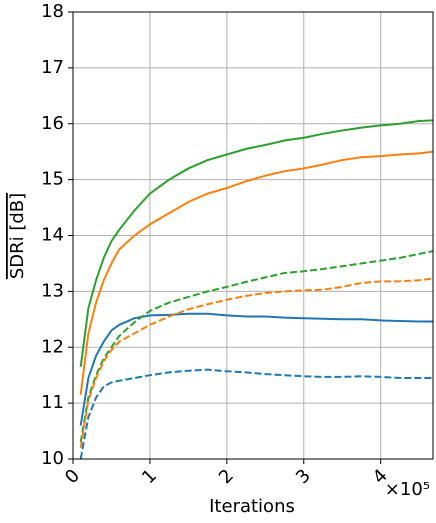 The width and height of the screenshot is (436, 523). I want to click on x-offset-text: ×10⁵, so click(407, 489).